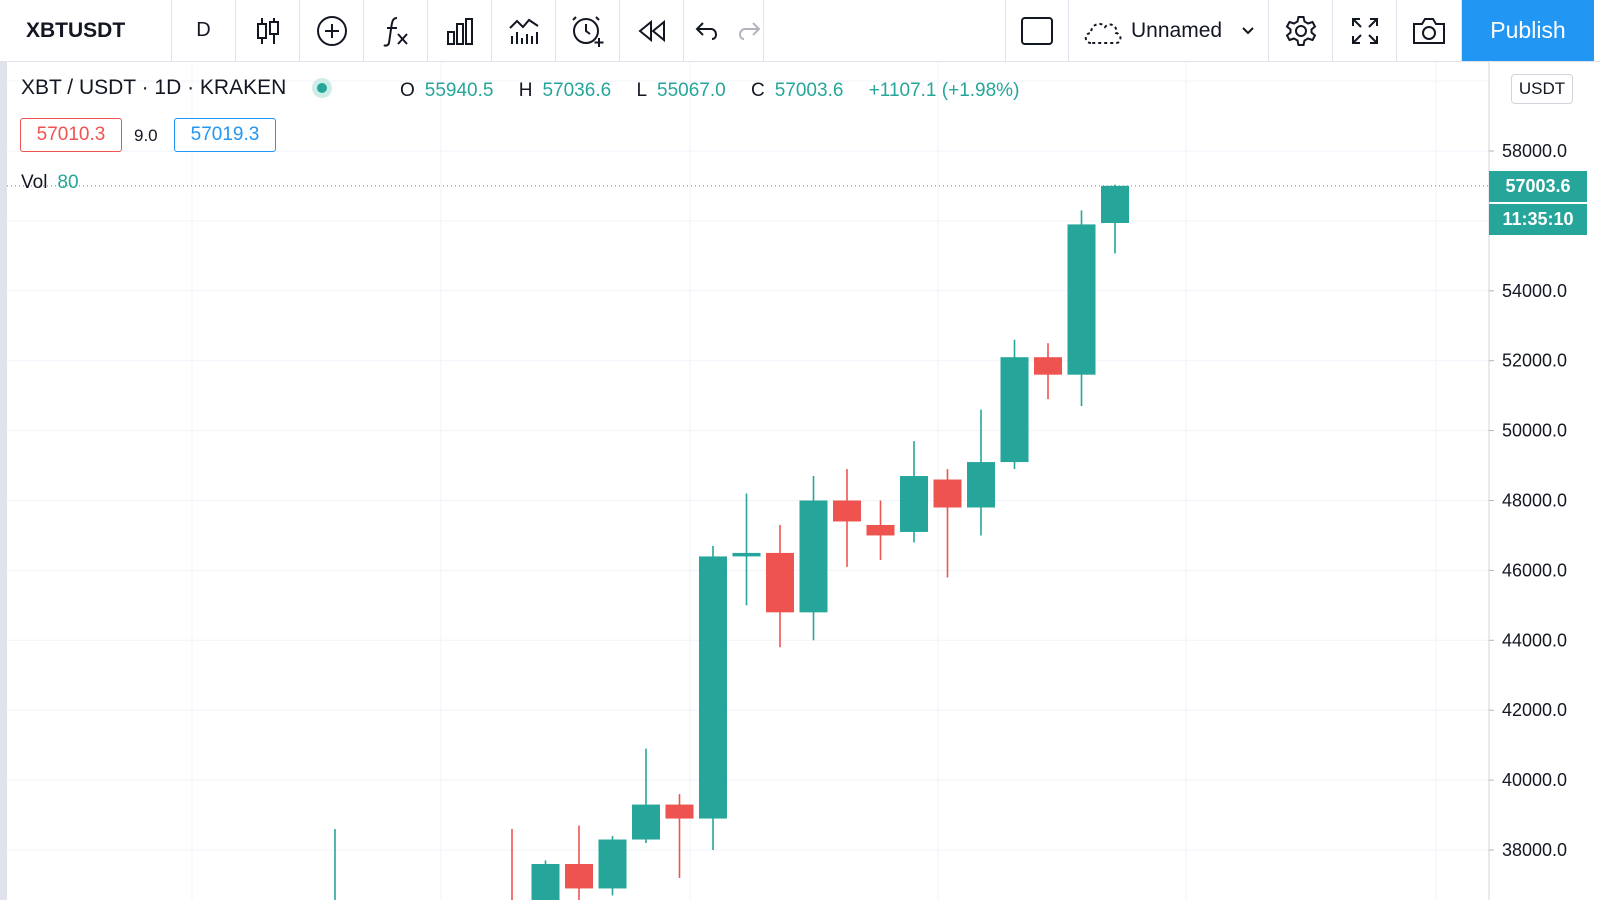 The image size is (1600, 900). Describe the element at coordinates (1534, 431) in the screenshot. I see `price-tick-label: 50000.0` at that location.